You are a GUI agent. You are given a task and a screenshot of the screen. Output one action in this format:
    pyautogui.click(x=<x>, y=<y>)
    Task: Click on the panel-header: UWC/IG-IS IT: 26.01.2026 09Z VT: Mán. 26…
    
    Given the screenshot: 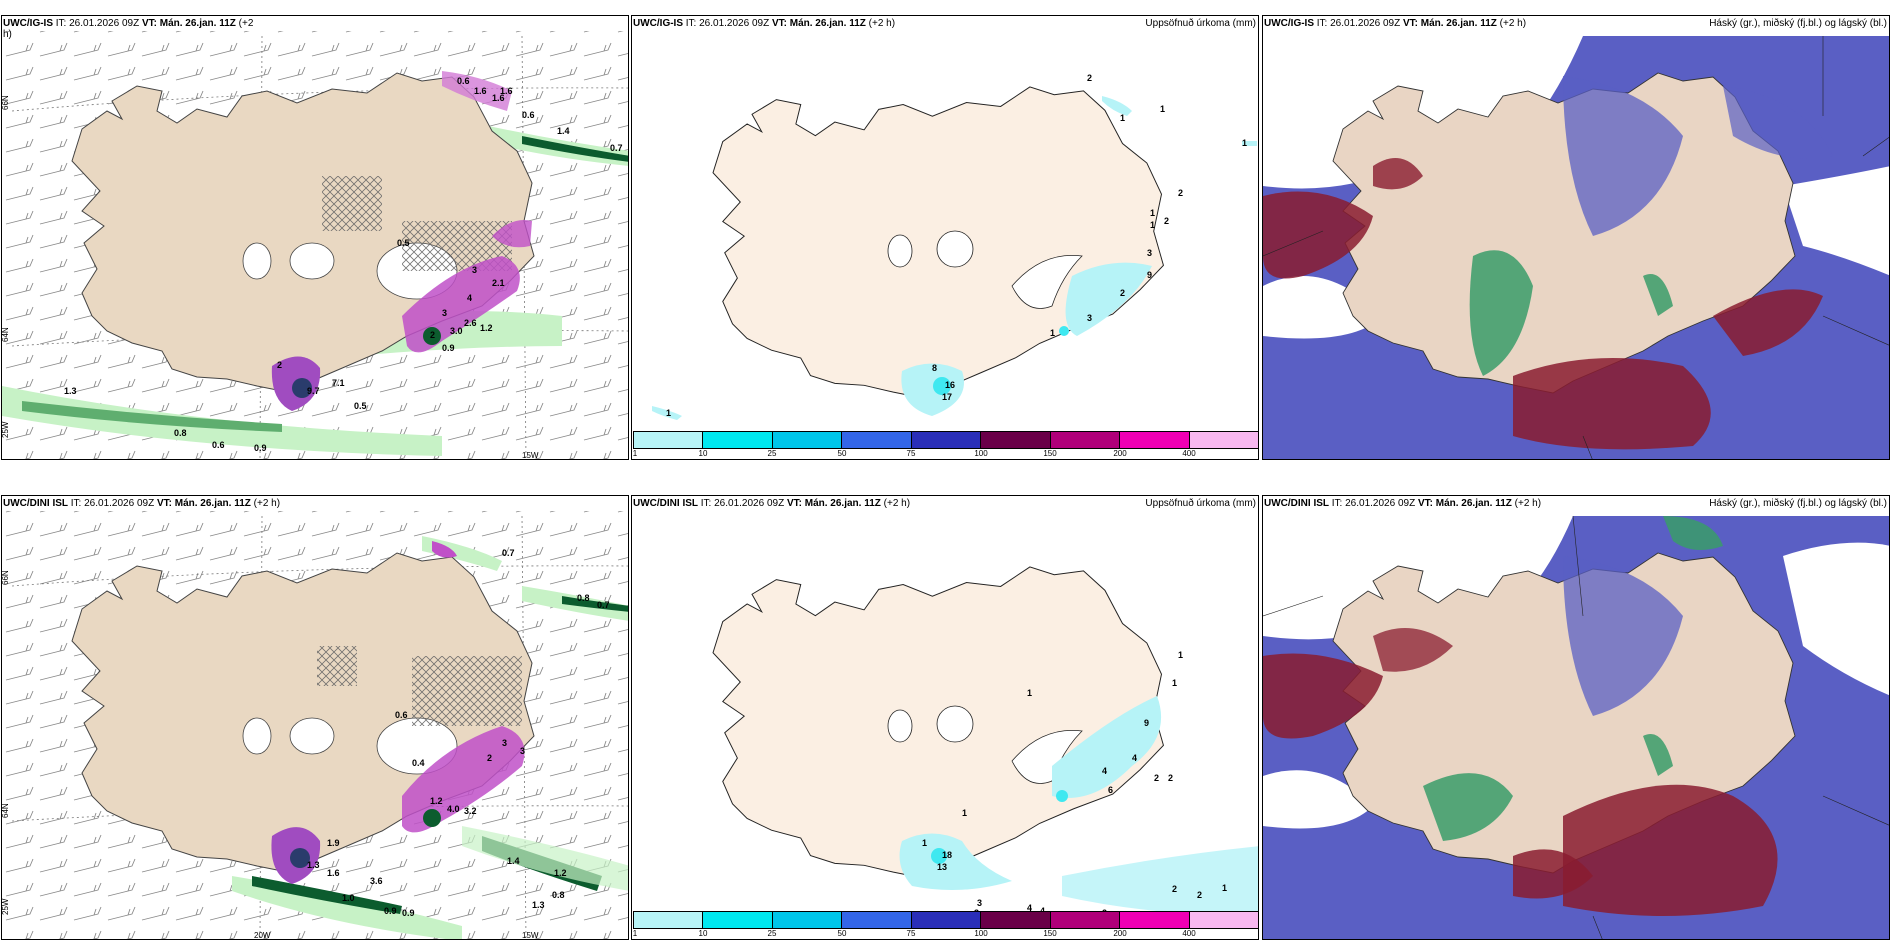 What is the action you would take?
    pyautogui.click(x=128, y=29)
    